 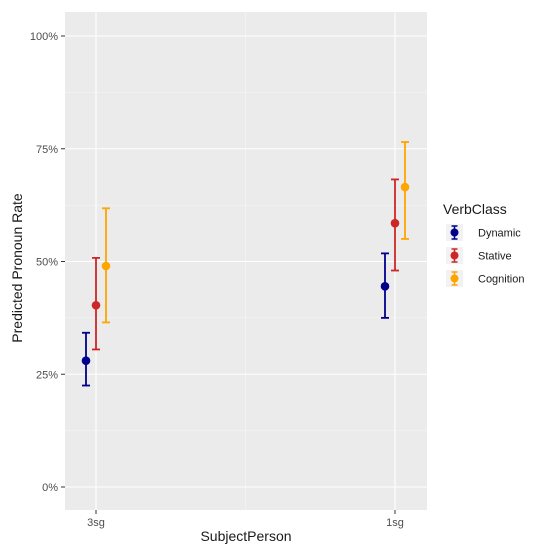 I want to click on legend-title: VerbClass, so click(x=475, y=209).